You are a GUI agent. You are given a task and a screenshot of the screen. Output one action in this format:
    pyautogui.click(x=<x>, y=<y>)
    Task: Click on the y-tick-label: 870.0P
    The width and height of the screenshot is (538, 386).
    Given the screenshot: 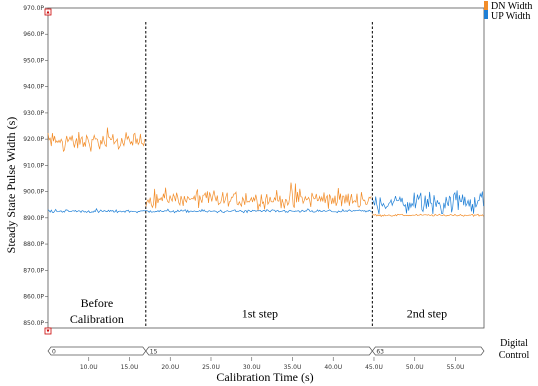 What is the action you would take?
    pyautogui.click(x=33, y=270)
    